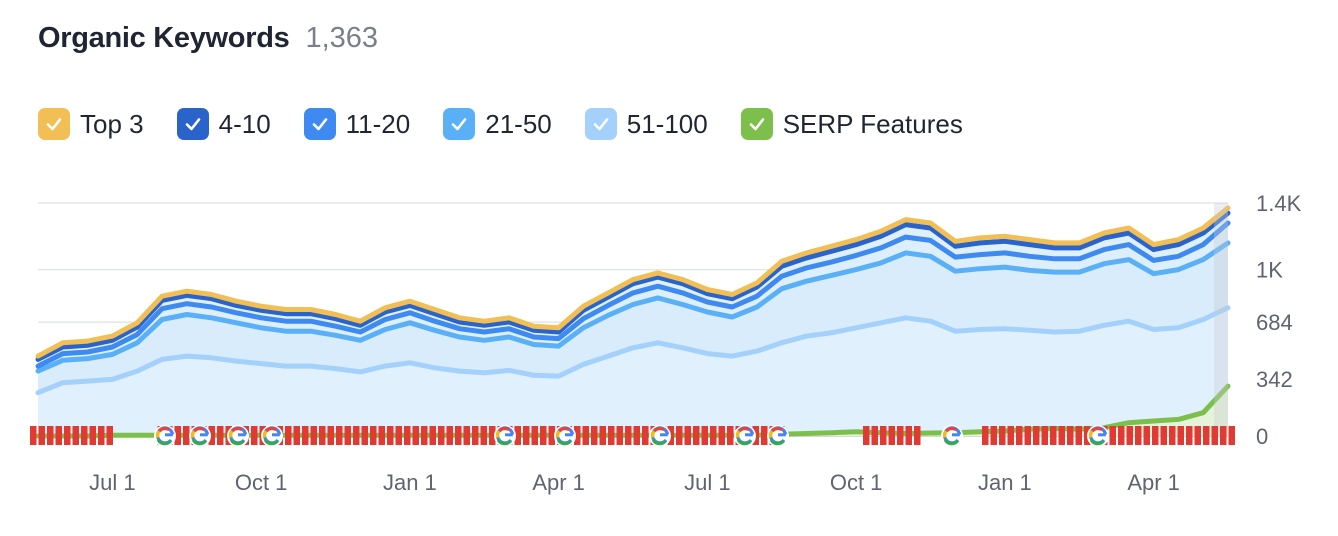 This screenshot has height=536, width=1338. What do you see at coordinates (223, 124) in the screenshot?
I see `legend-item-4-10: 4-10` at bounding box center [223, 124].